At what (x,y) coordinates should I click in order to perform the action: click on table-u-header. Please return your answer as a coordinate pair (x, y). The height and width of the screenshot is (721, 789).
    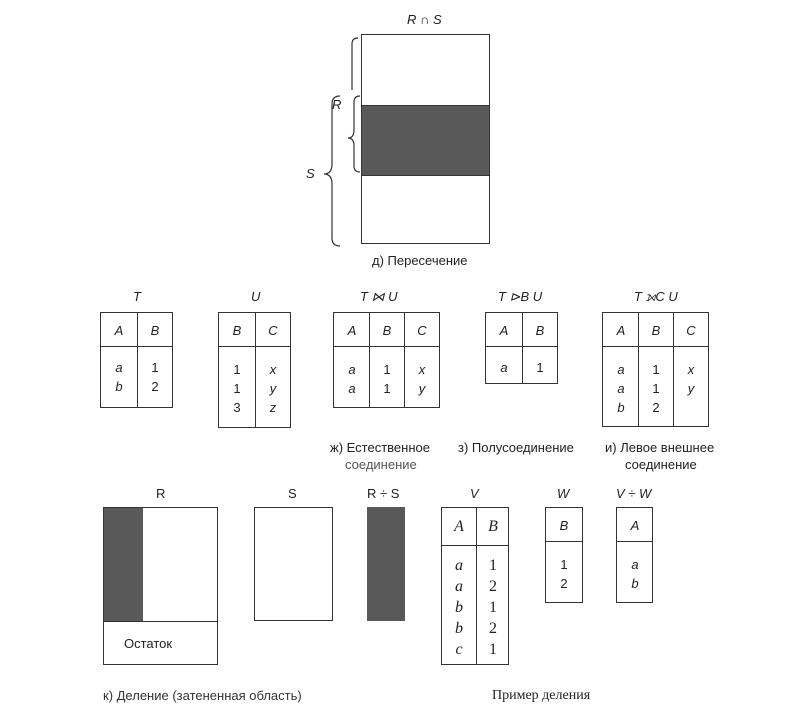
    Looking at the image, I should click on (254, 330).